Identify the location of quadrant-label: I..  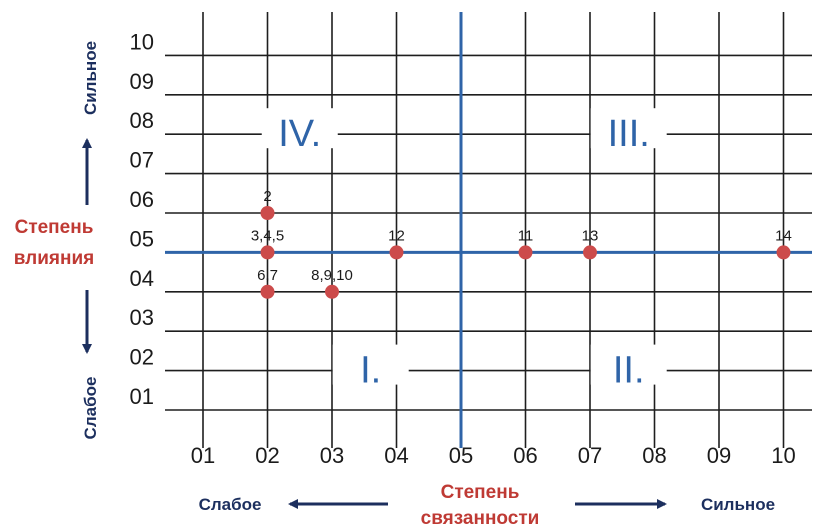
(370, 371).